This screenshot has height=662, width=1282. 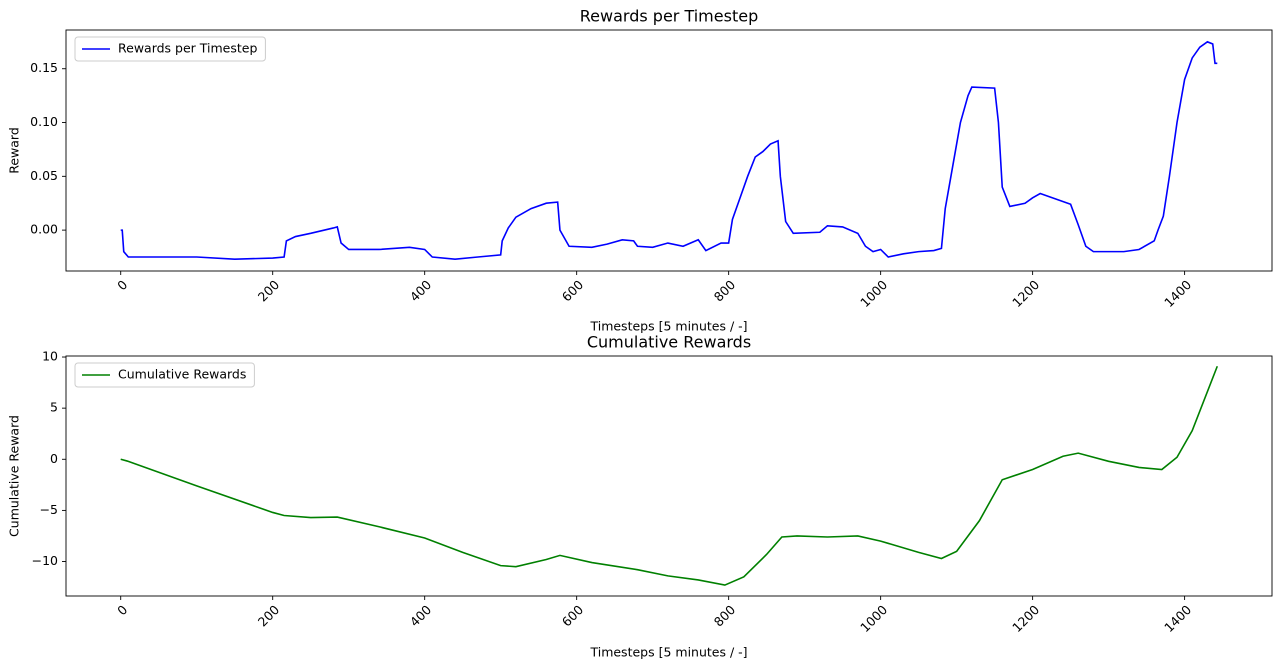 What do you see at coordinates (50, 356) in the screenshot?
I see `y-tick-label: 10` at bounding box center [50, 356].